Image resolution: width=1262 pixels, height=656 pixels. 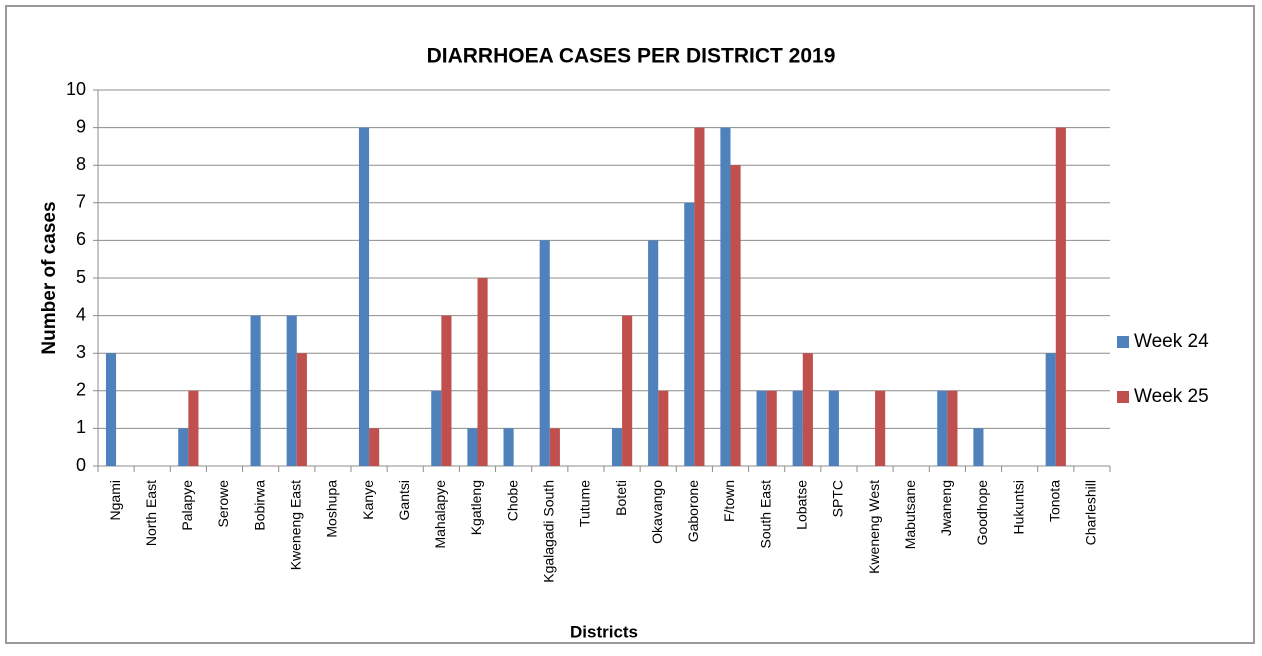 What do you see at coordinates (332, 509) in the screenshot?
I see `x-tick-label: Moshupa` at bounding box center [332, 509].